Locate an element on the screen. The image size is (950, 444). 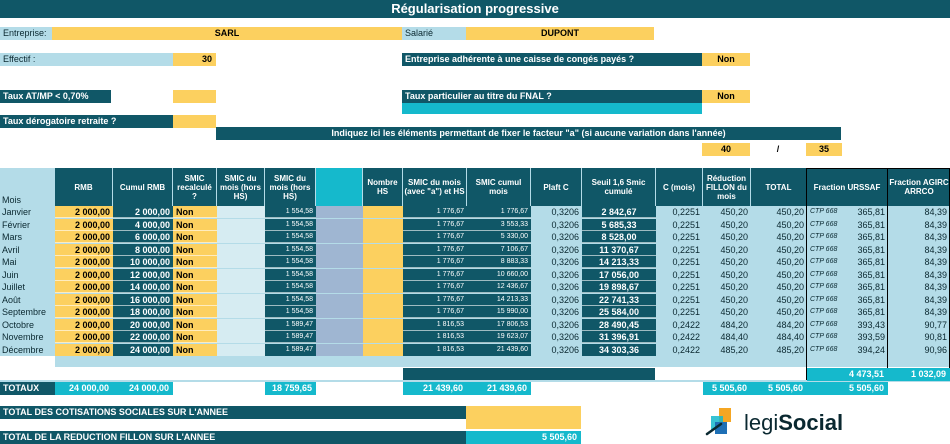
logo-text-social: Social is located at coordinates (811, 422).